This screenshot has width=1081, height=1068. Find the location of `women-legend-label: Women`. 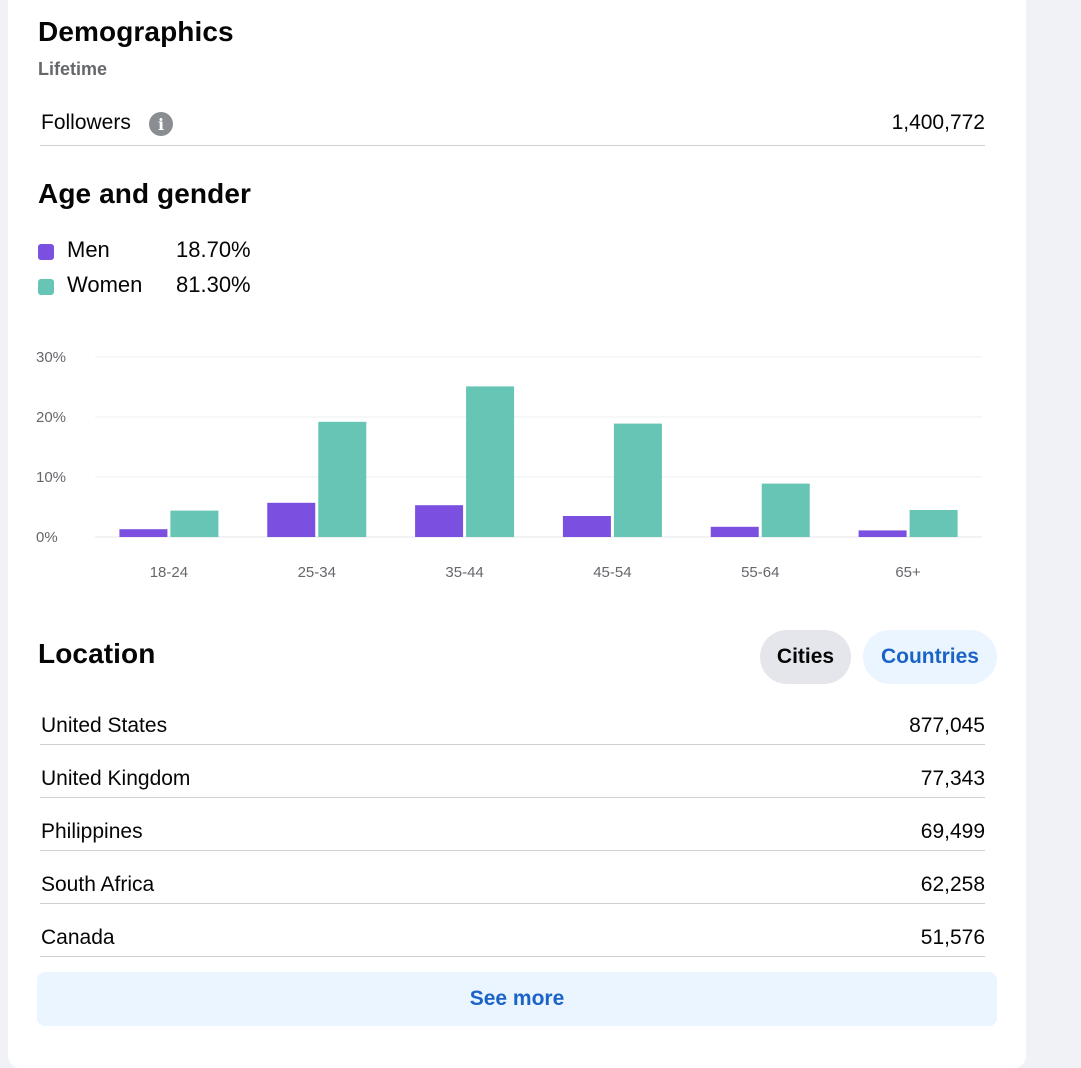

women-legend-label: Women is located at coordinates (105, 284).